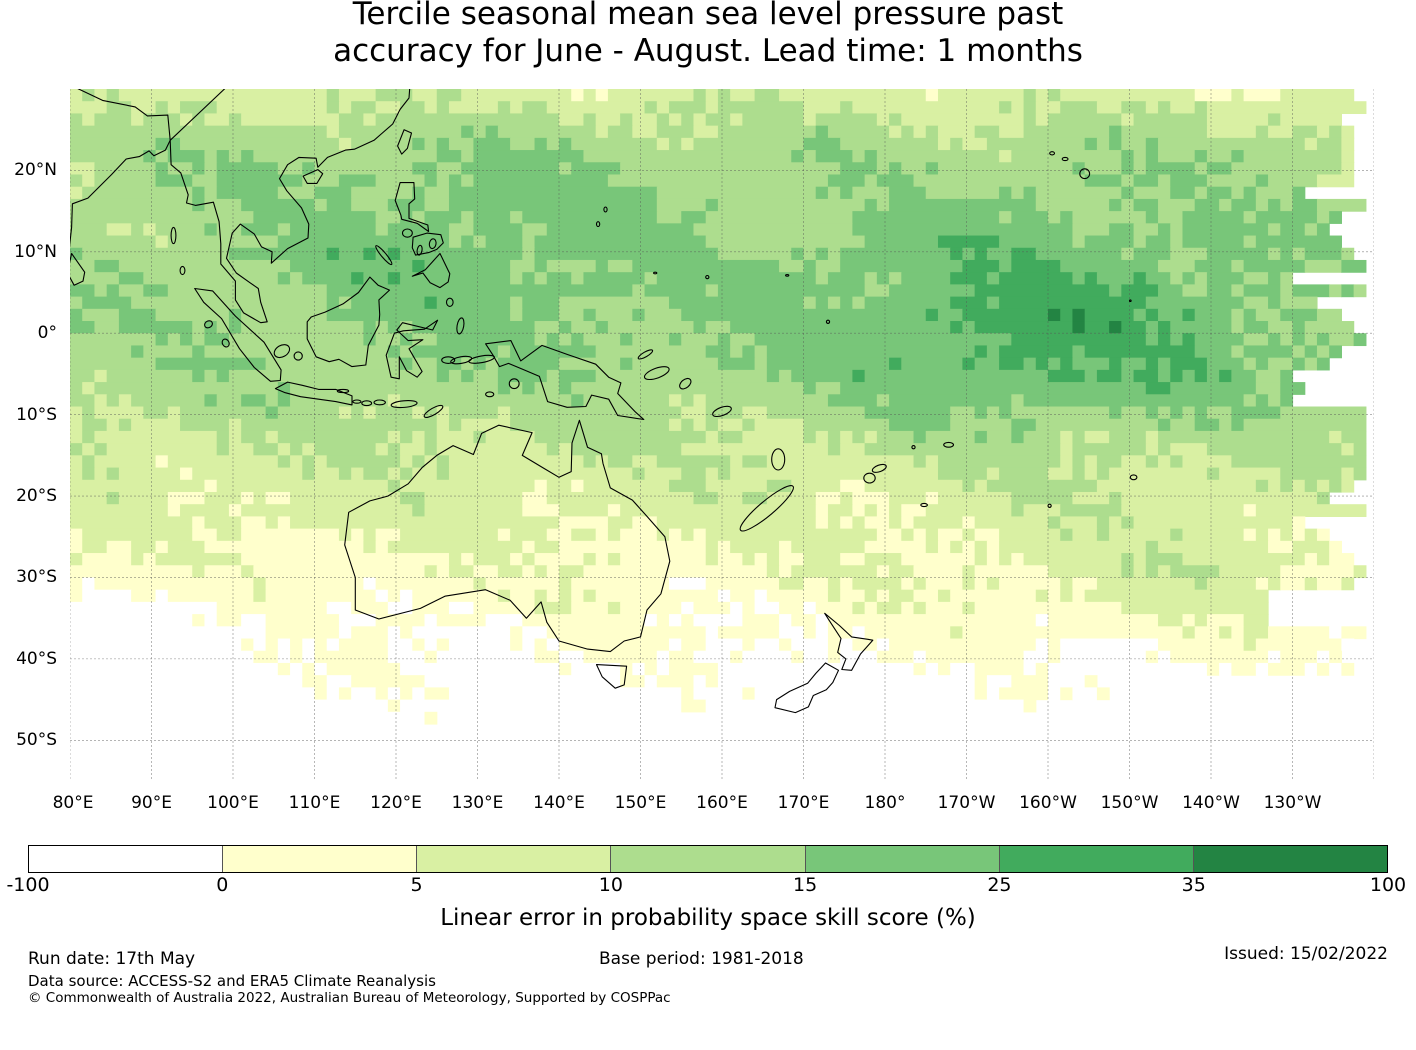 The height and width of the screenshot is (1050, 1416). I want to click on colorbar-tick-label: 100, so click(1388, 885).